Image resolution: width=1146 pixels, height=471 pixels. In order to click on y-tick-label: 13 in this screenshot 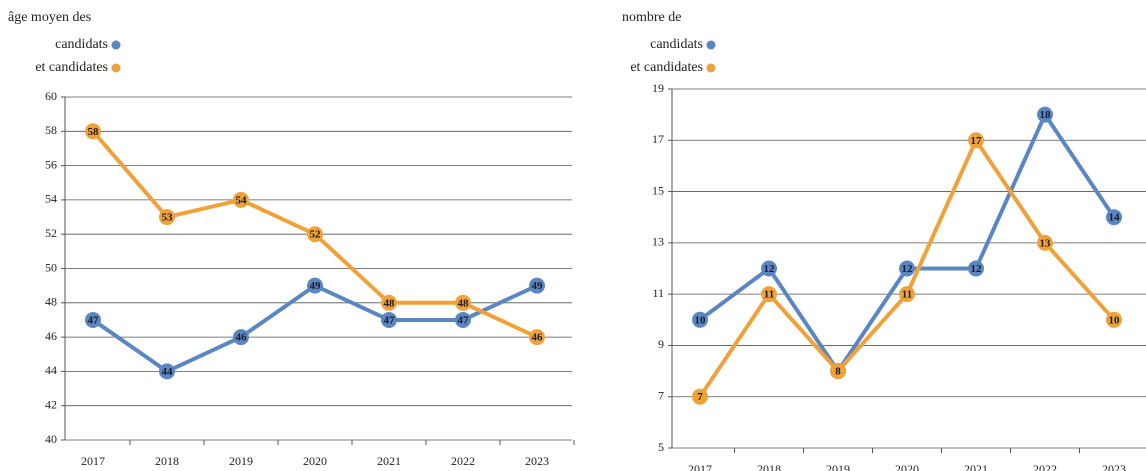, I will do `click(658, 242)`.